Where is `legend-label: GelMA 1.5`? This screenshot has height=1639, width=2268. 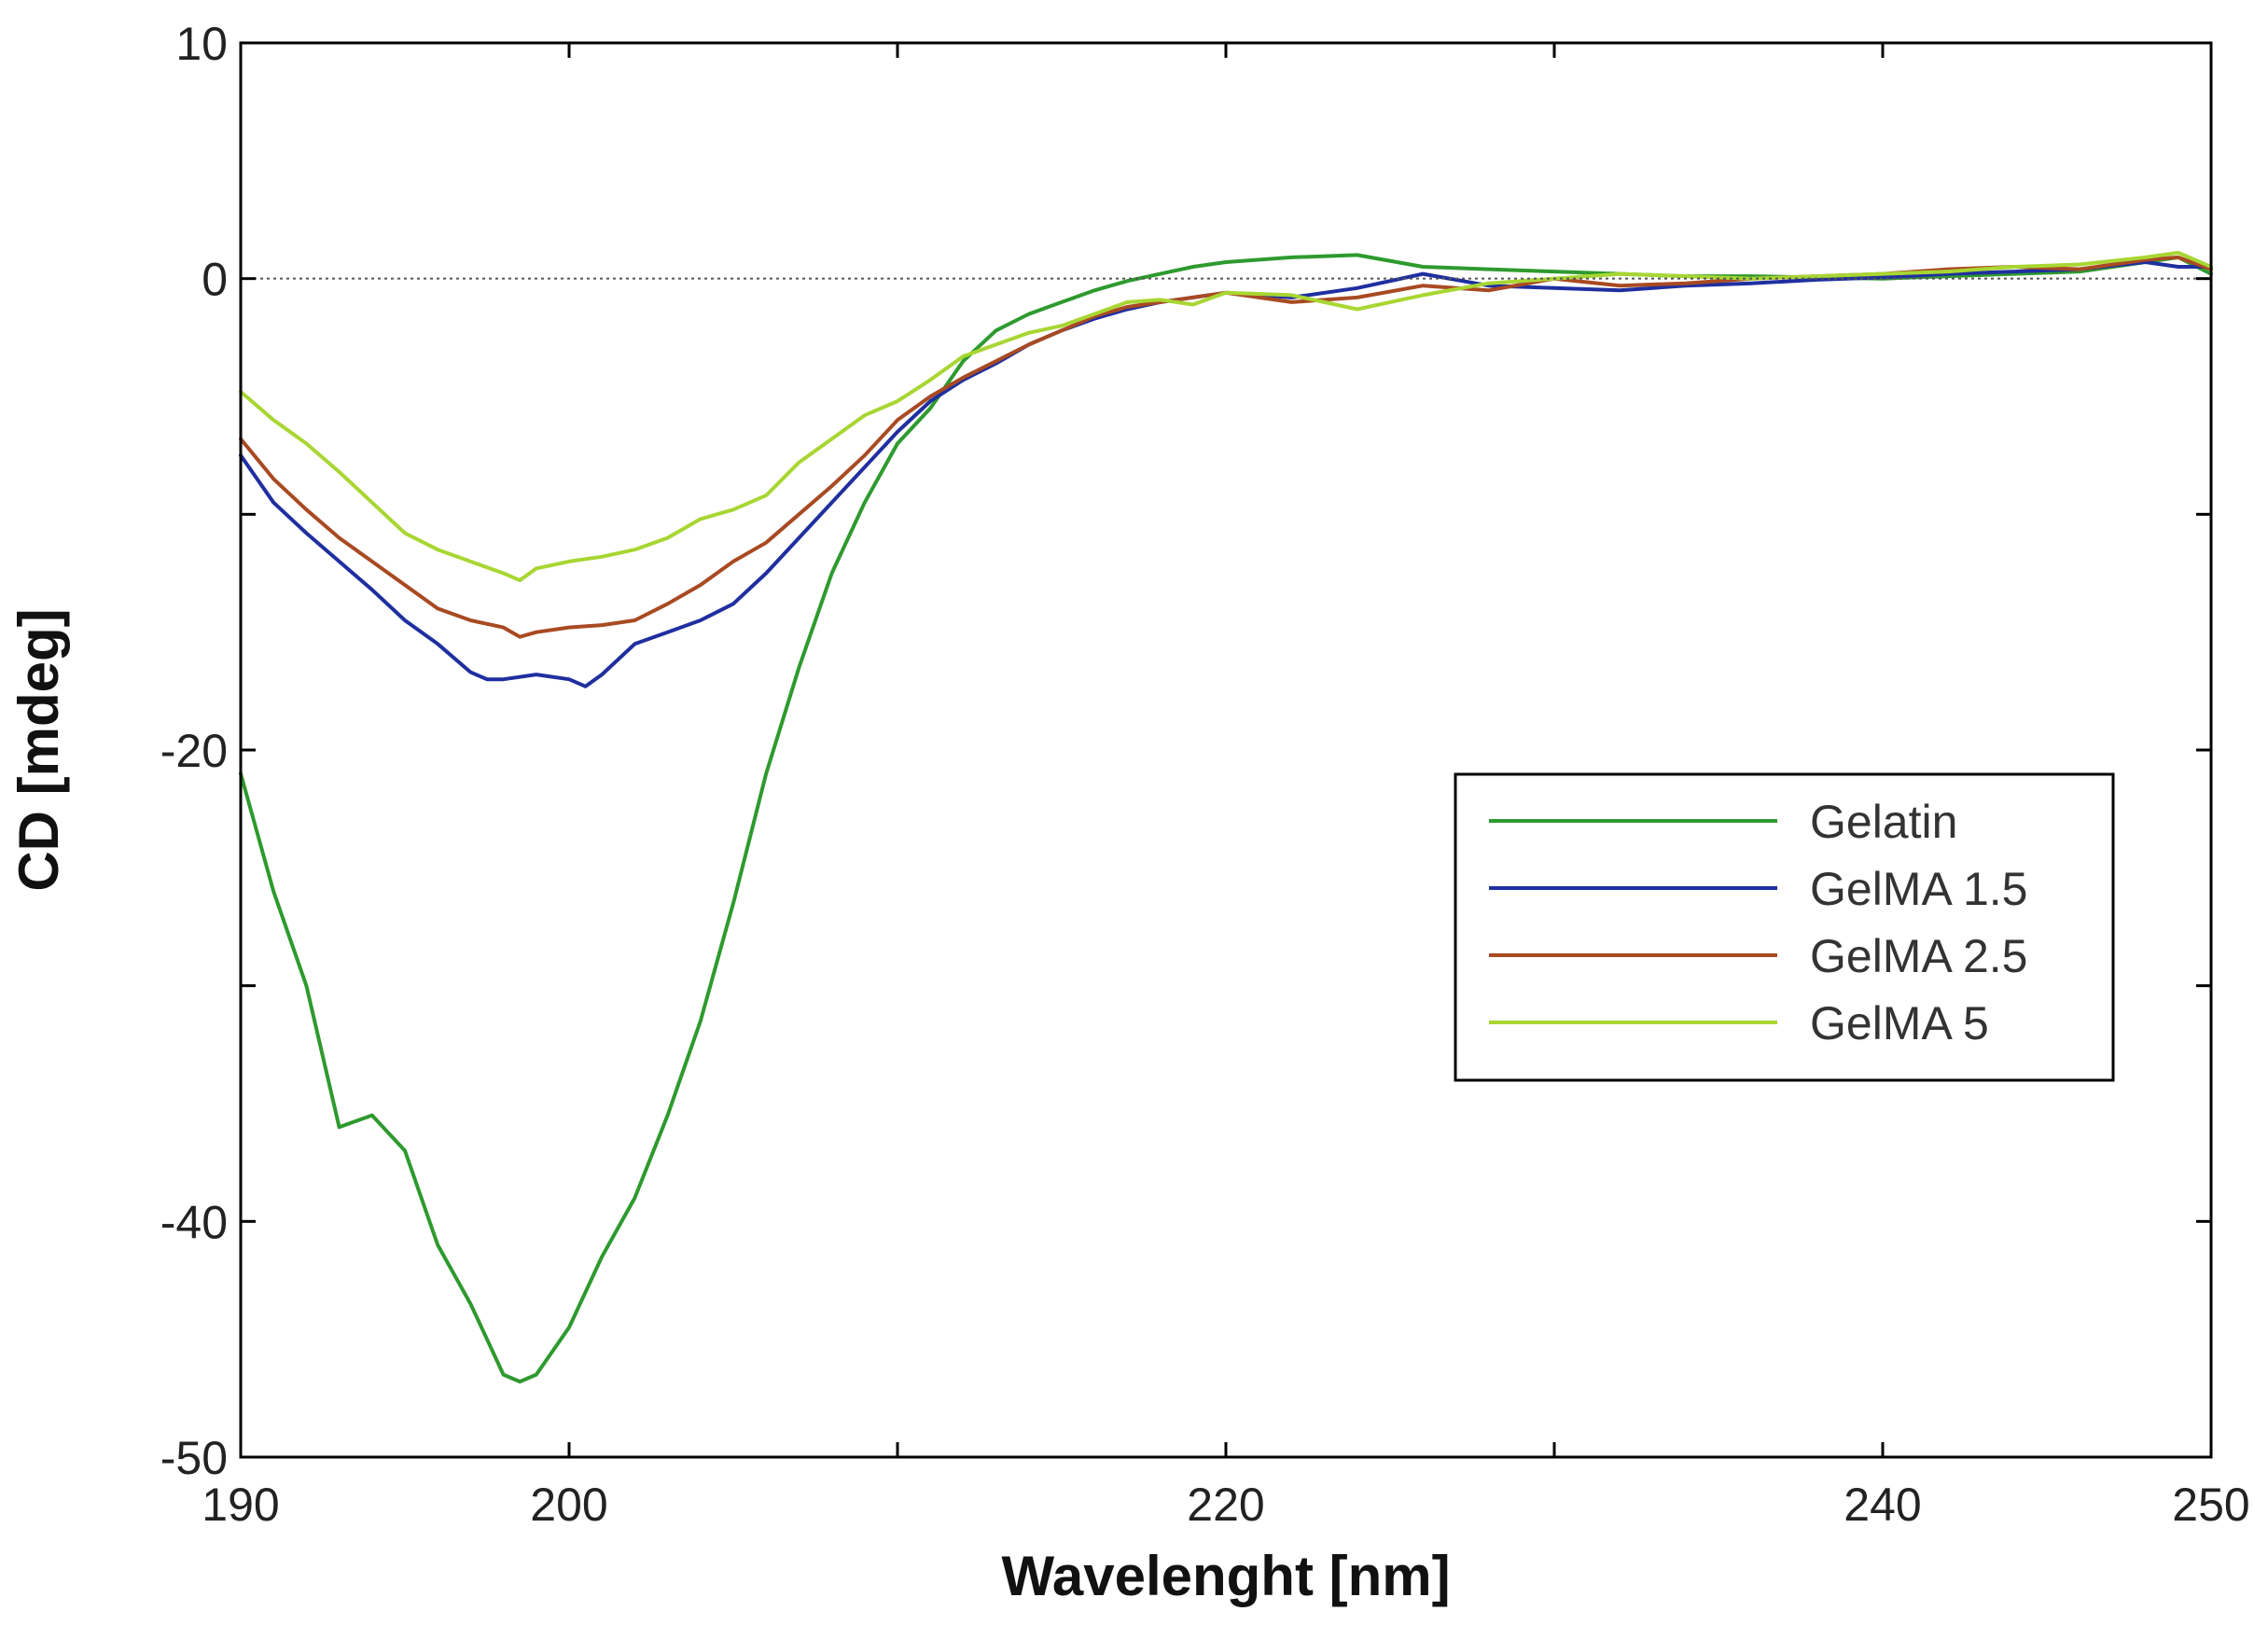
legend-label: GelMA 1.5 is located at coordinates (1918, 889).